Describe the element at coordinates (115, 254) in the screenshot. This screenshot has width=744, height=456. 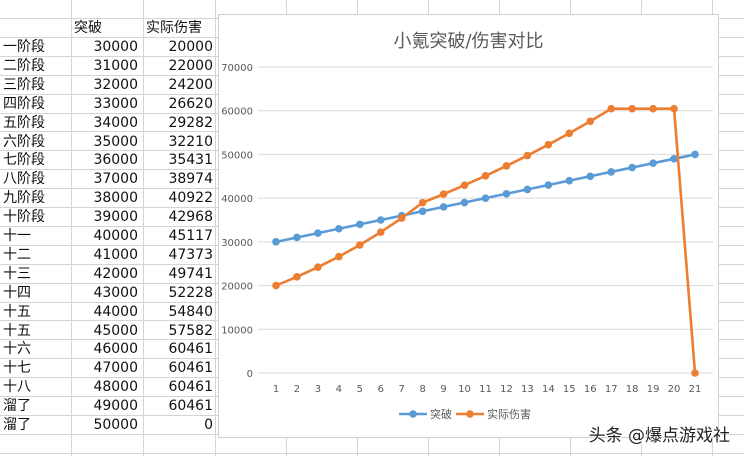
I see `cell-breakthrough: 41000` at that location.